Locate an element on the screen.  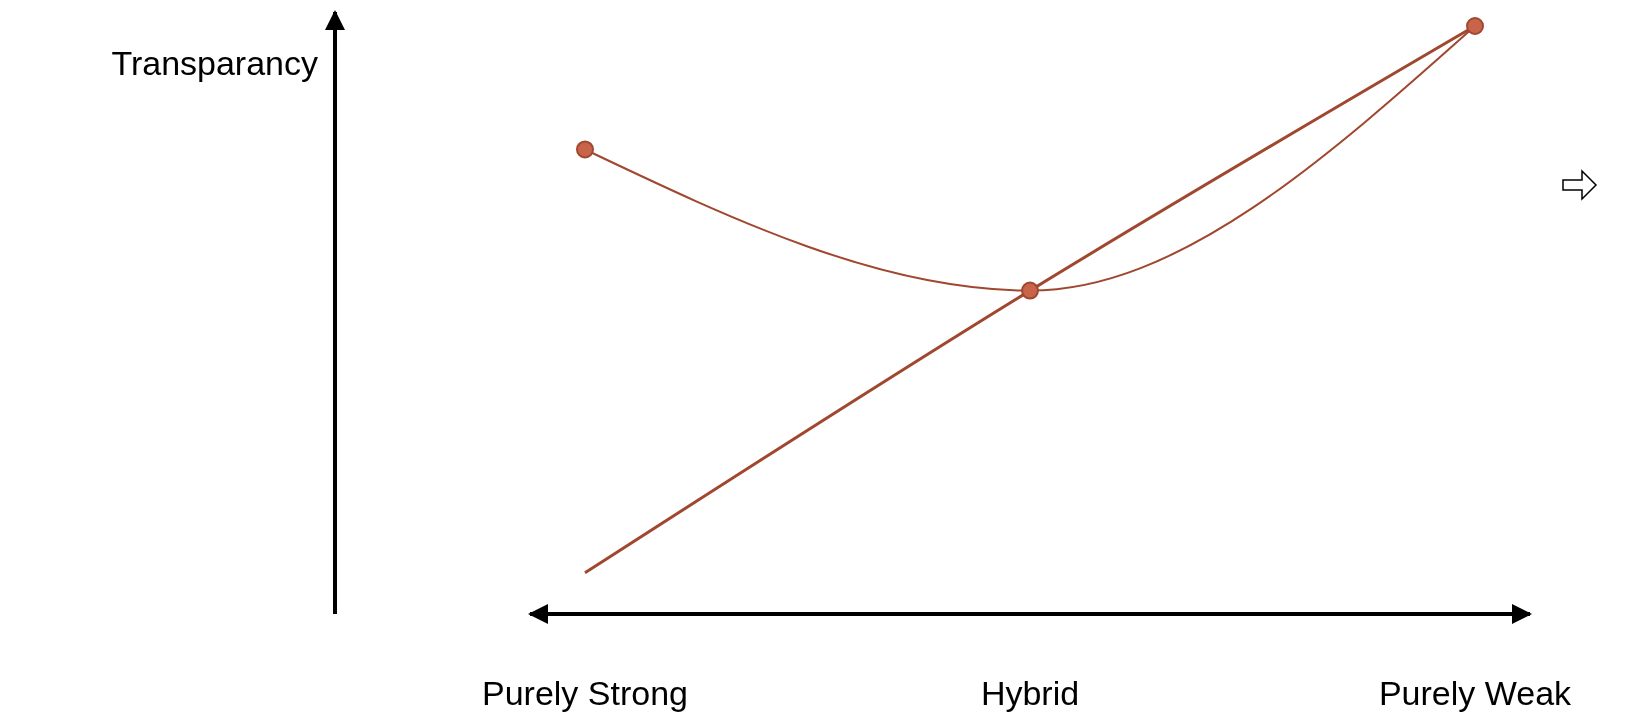
x-tick-label: Purely Weak is located at coordinates (1475, 693).